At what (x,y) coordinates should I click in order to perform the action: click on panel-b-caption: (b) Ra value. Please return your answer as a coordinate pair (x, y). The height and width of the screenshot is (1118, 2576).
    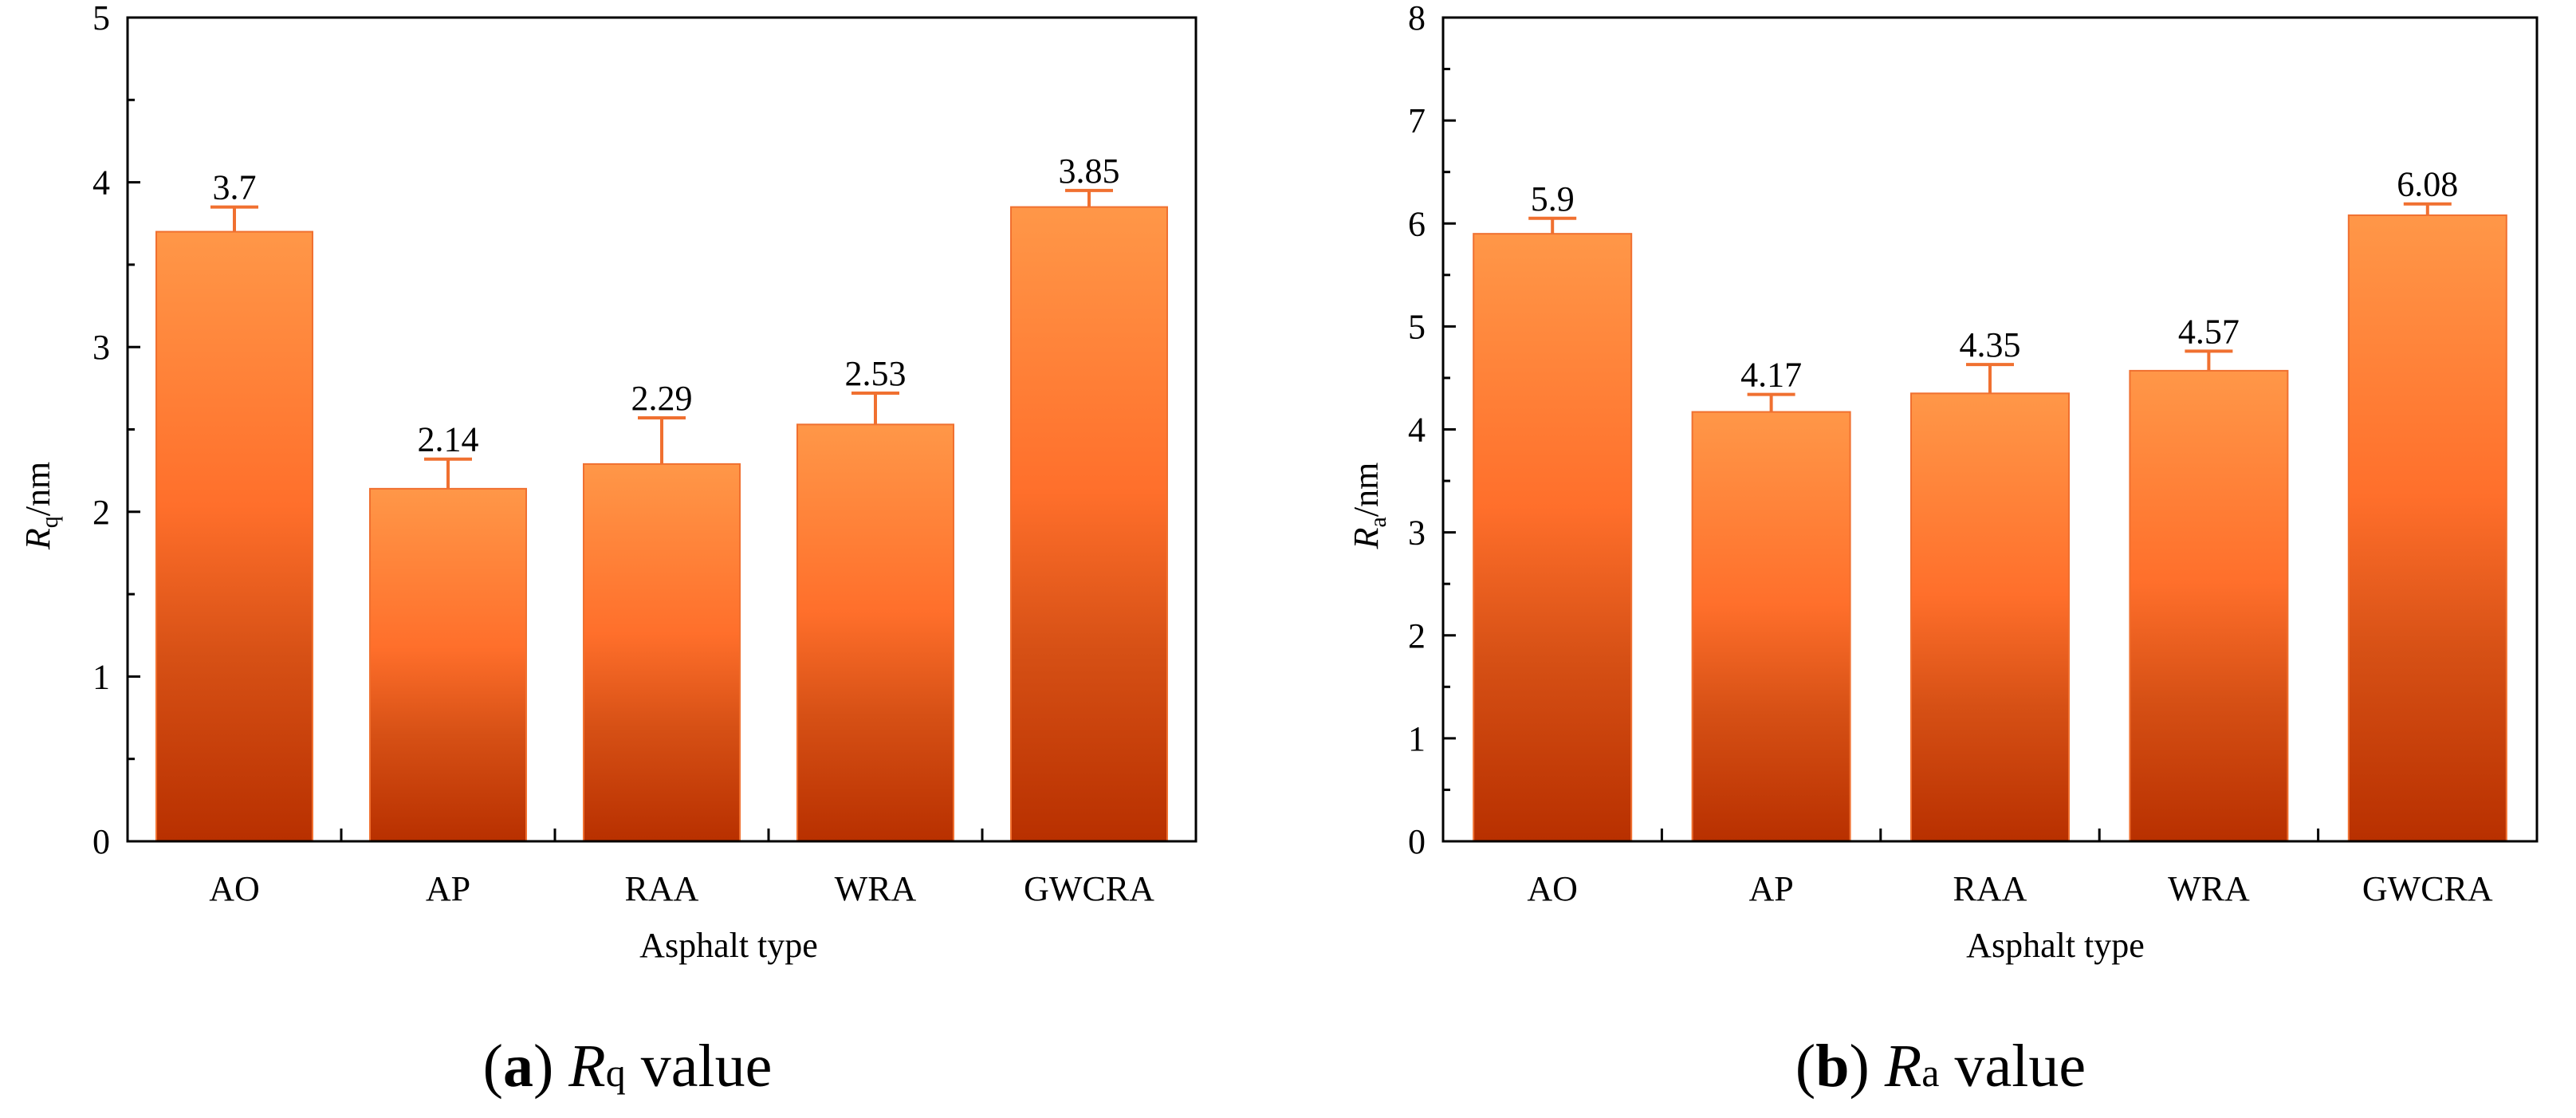
    Looking at the image, I should click on (1940, 1066).